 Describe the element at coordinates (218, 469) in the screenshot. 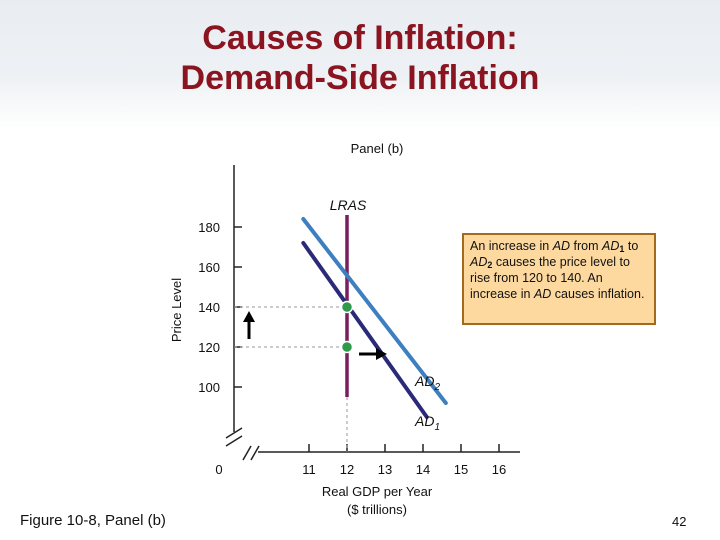

I see `origin-label: 0` at that location.